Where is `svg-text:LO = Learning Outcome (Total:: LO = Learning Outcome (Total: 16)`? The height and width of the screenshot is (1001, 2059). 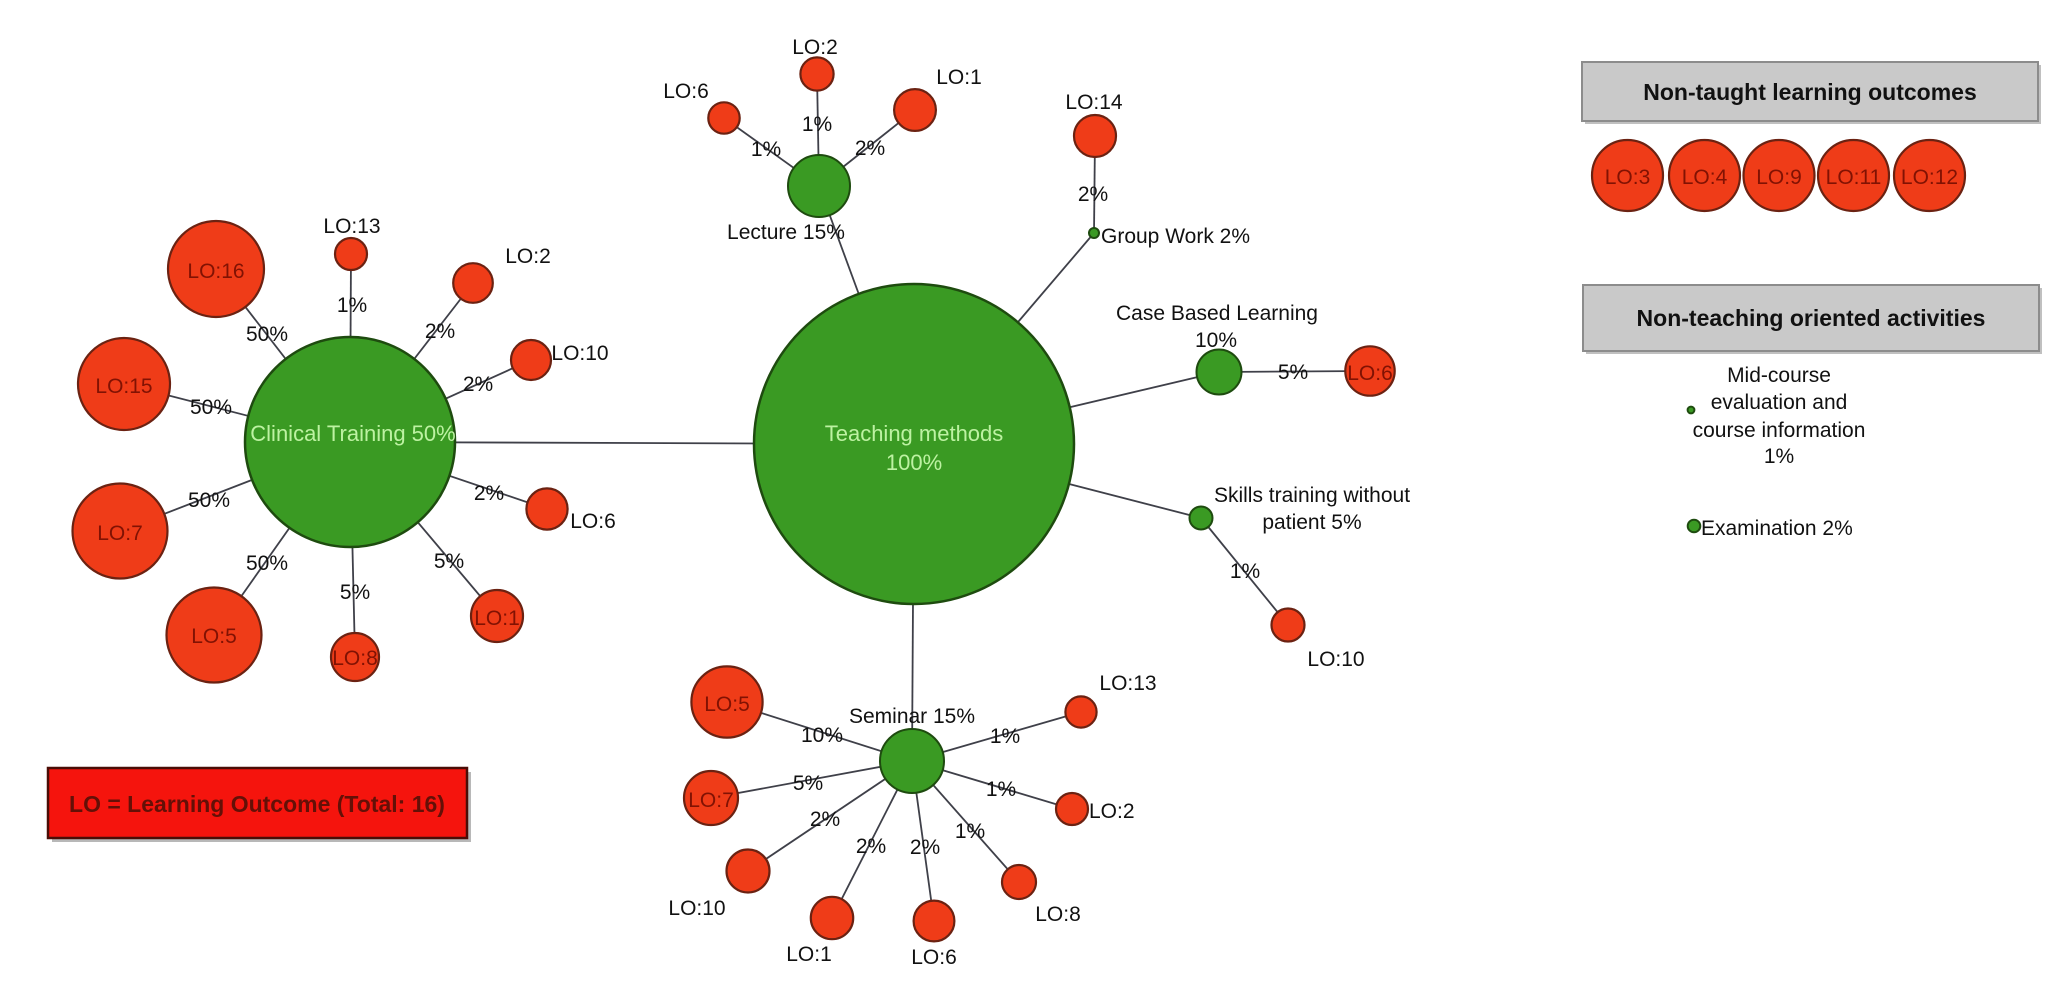
svg-text:LO = Learning Outcome (Total:: LO = Learning Outcome (Total: 16) is located at coordinates (257, 804).